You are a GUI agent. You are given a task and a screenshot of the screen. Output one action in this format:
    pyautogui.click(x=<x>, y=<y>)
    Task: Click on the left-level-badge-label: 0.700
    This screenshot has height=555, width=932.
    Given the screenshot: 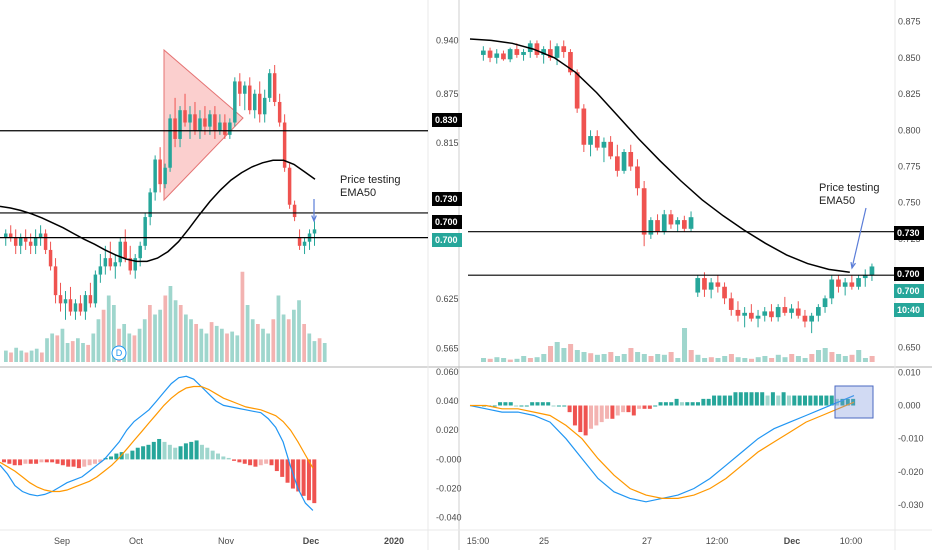 What is the action you would take?
    pyautogui.click(x=446, y=240)
    